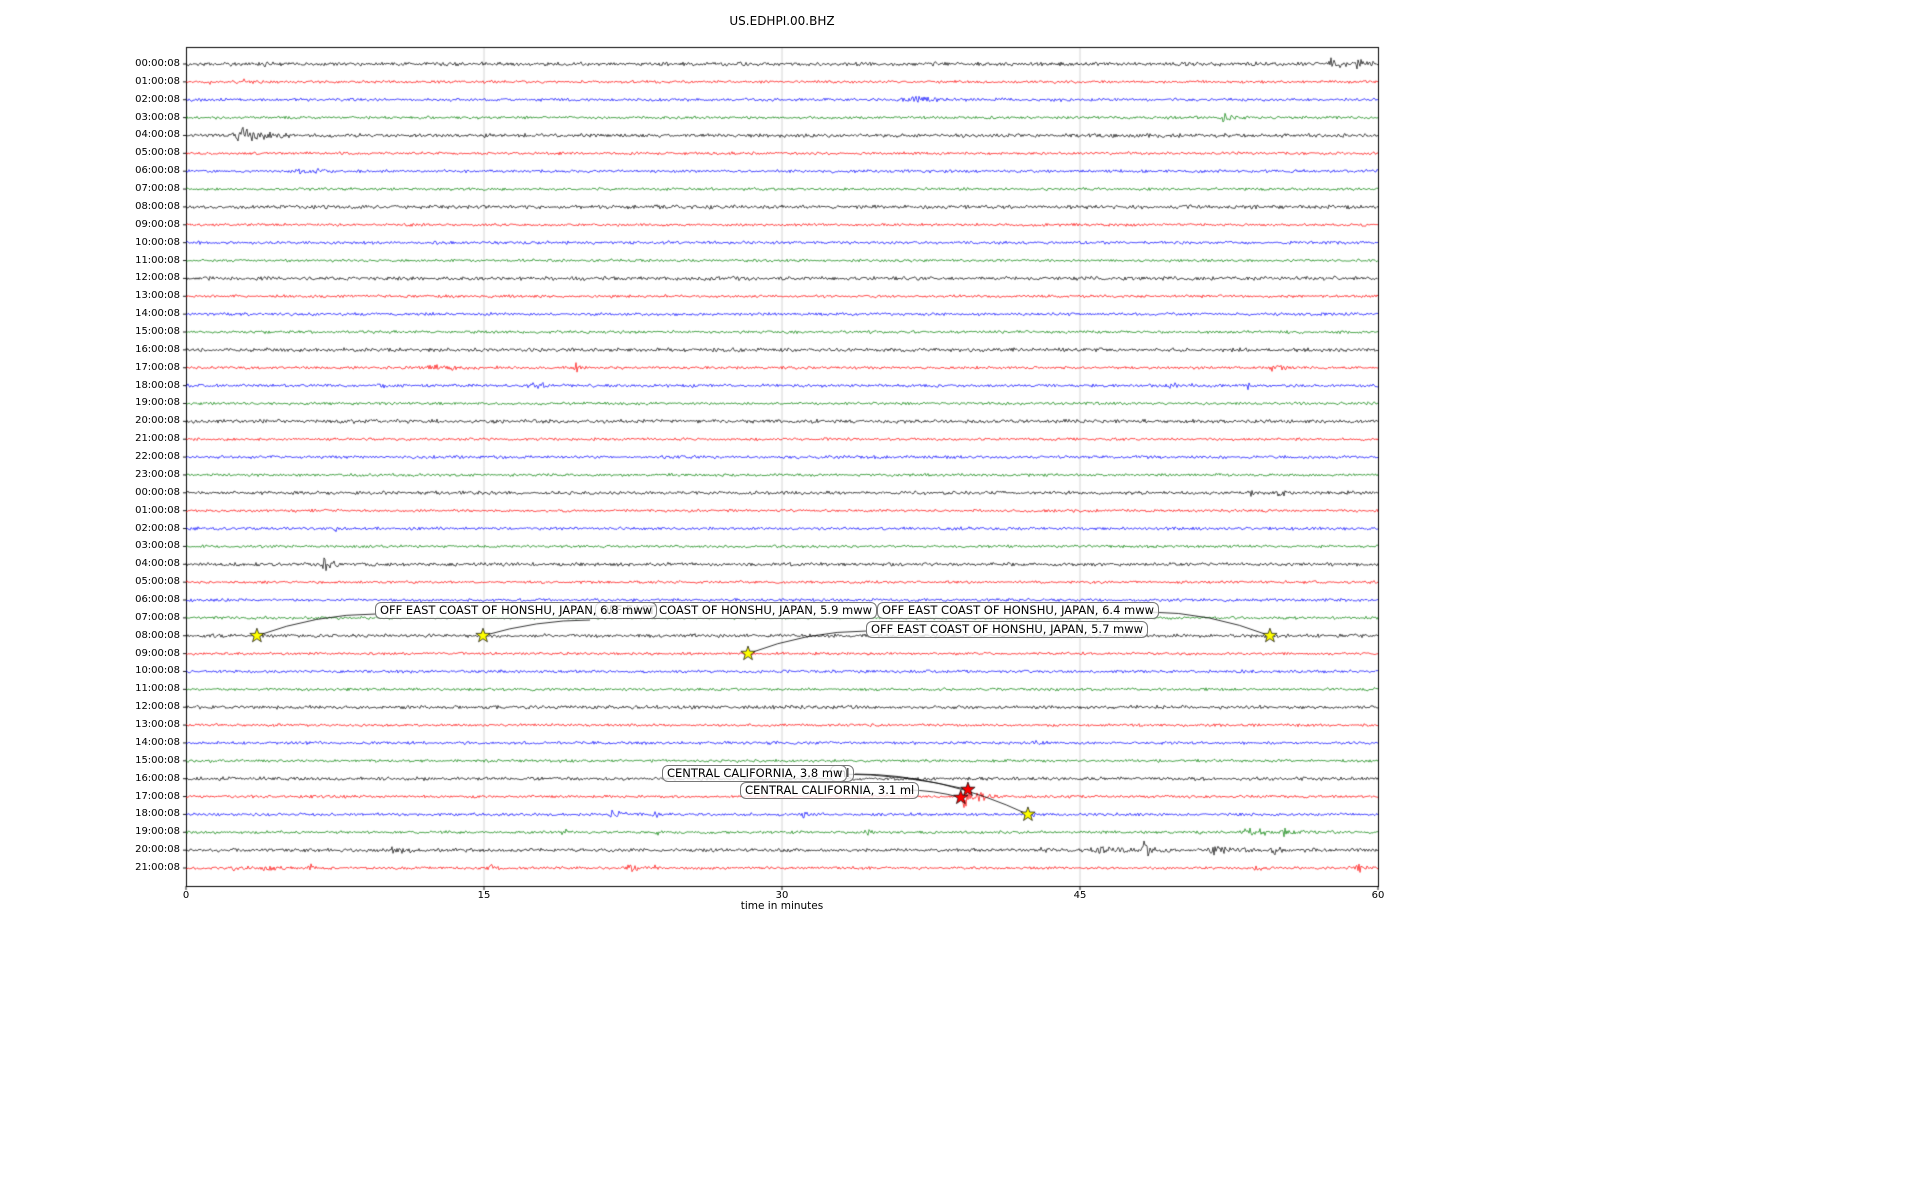  What do you see at coordinates (516, 610) in the screenshot?
I see `event-label: OFF EAST COAST OF HONSHU, JAPAN, 6.8 mww` at bounding box center [516, 610].